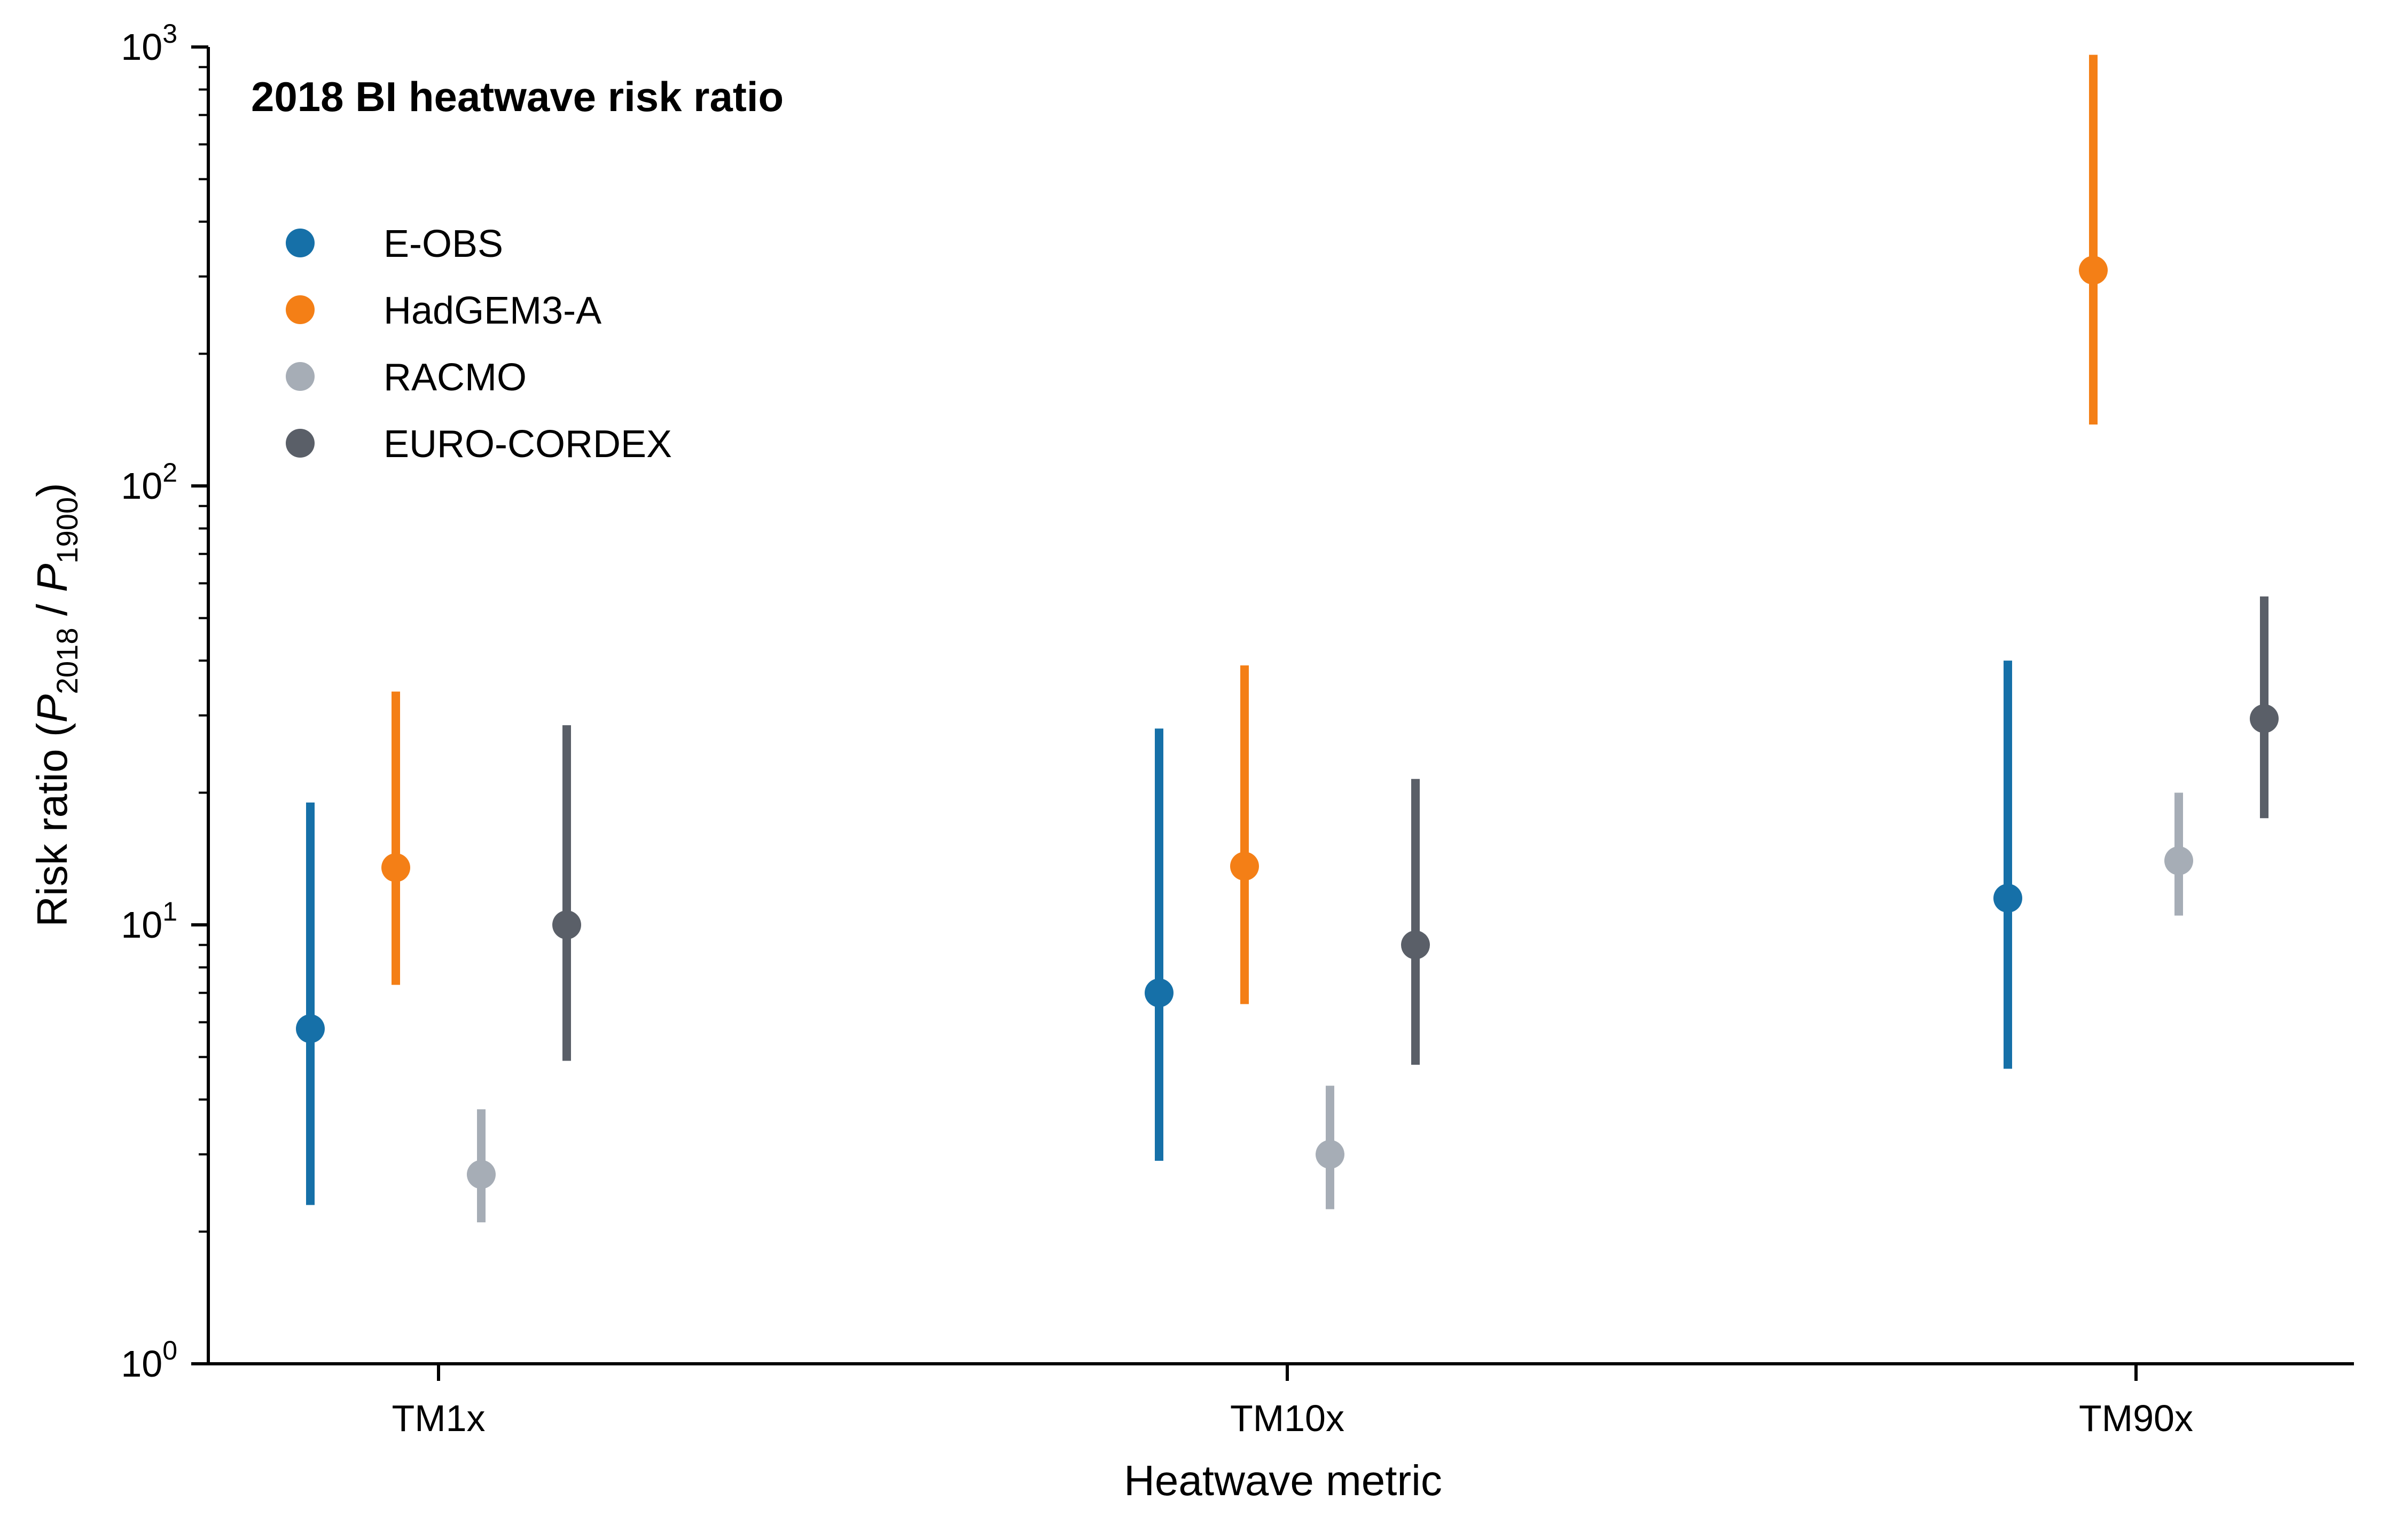 The height and width of the screenshot is (1540, 2386). What do you see at coordinates (1415, 945) in the screenshot?
I see `point-euro-cordex-tm10x` at bounding box center [1415, 945].